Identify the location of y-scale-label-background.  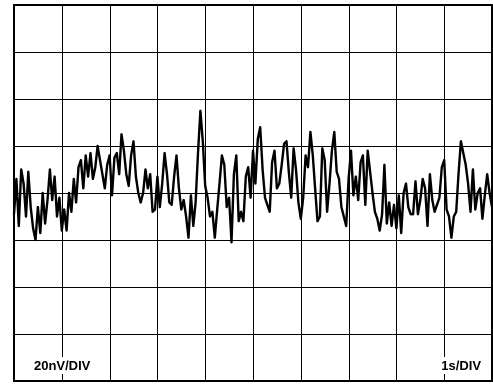
(62, 365).